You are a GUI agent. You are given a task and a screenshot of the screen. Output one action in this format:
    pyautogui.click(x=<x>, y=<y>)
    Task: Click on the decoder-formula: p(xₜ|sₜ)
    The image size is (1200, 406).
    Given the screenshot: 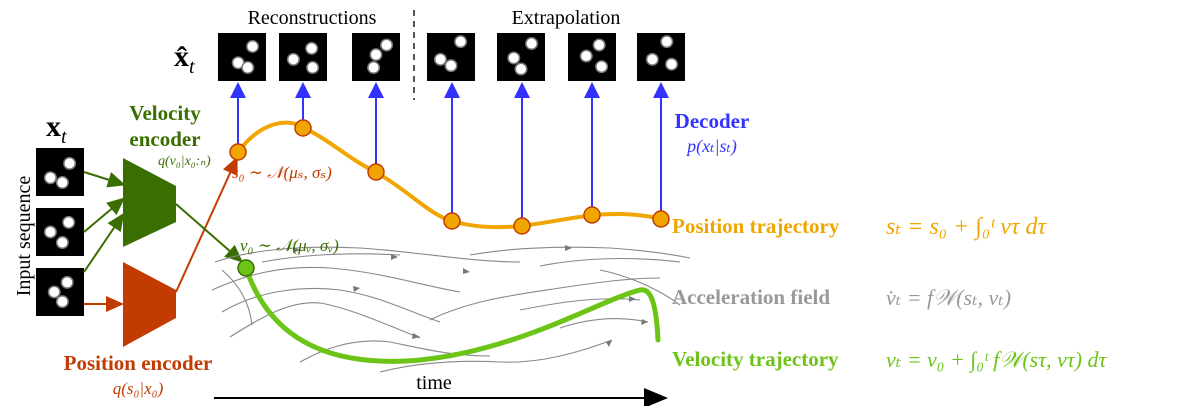 What is the action you would take?
    pyautogui.click(x=711, y=146)
    